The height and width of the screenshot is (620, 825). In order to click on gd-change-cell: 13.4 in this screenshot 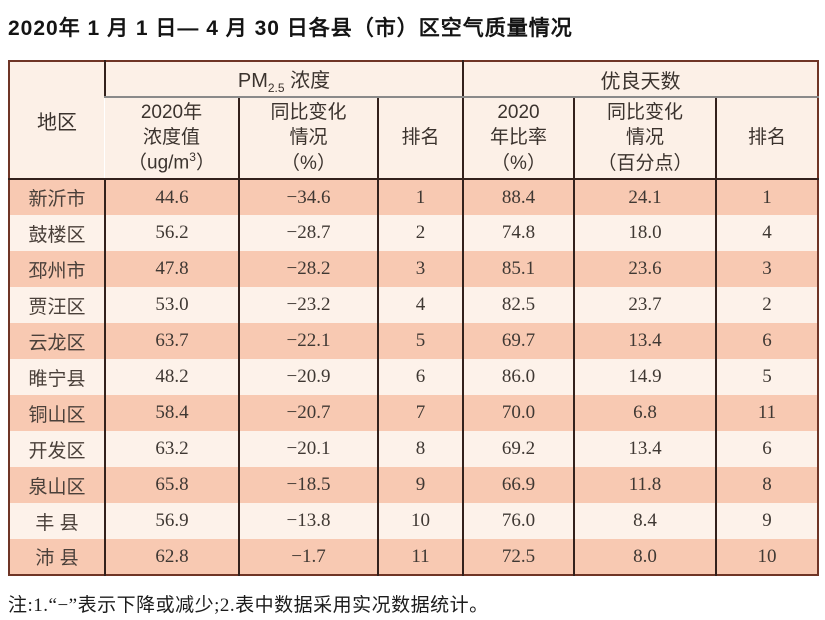, I will do `click(644, 341)`.